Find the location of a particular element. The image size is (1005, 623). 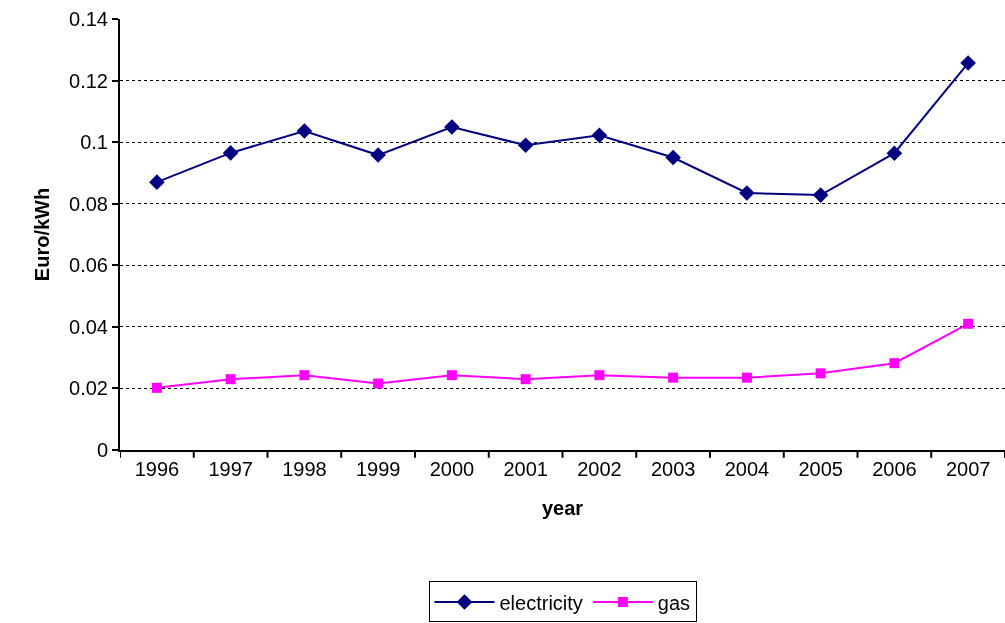

x-tick-label: 2000 is located at coordinates (452, 469).